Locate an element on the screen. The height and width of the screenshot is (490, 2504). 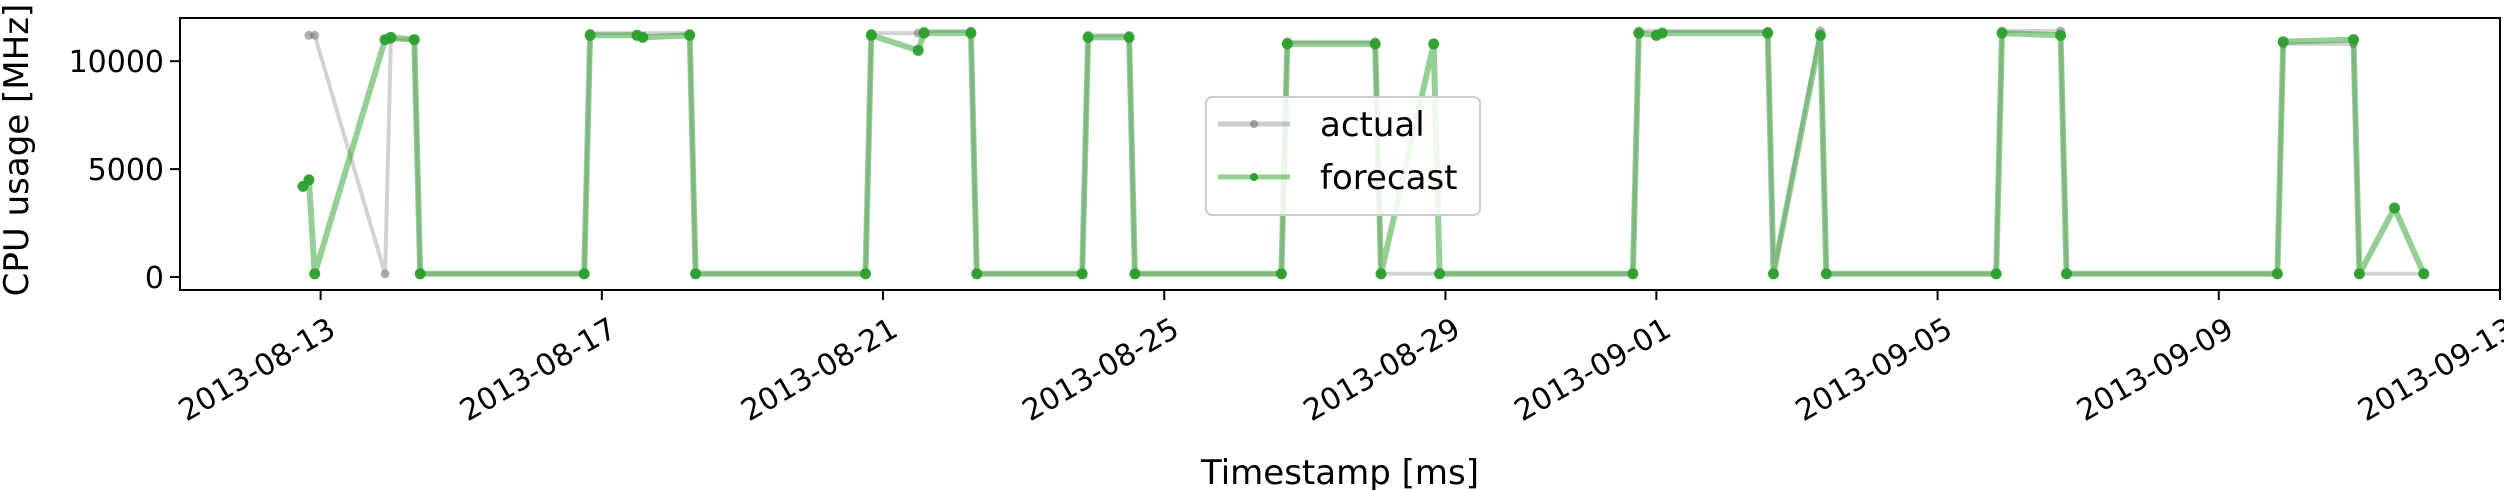
legend: actual forecast is located at coordinates (1343, 156).